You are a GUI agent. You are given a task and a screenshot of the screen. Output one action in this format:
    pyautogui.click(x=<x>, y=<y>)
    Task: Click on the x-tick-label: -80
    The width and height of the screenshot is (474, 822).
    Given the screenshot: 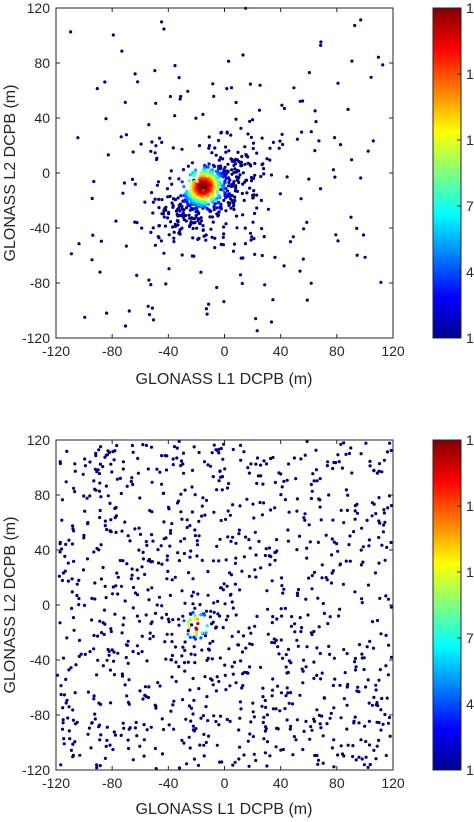 What is the action you would take?
    pyautogui.click(x=112, y=351)
    